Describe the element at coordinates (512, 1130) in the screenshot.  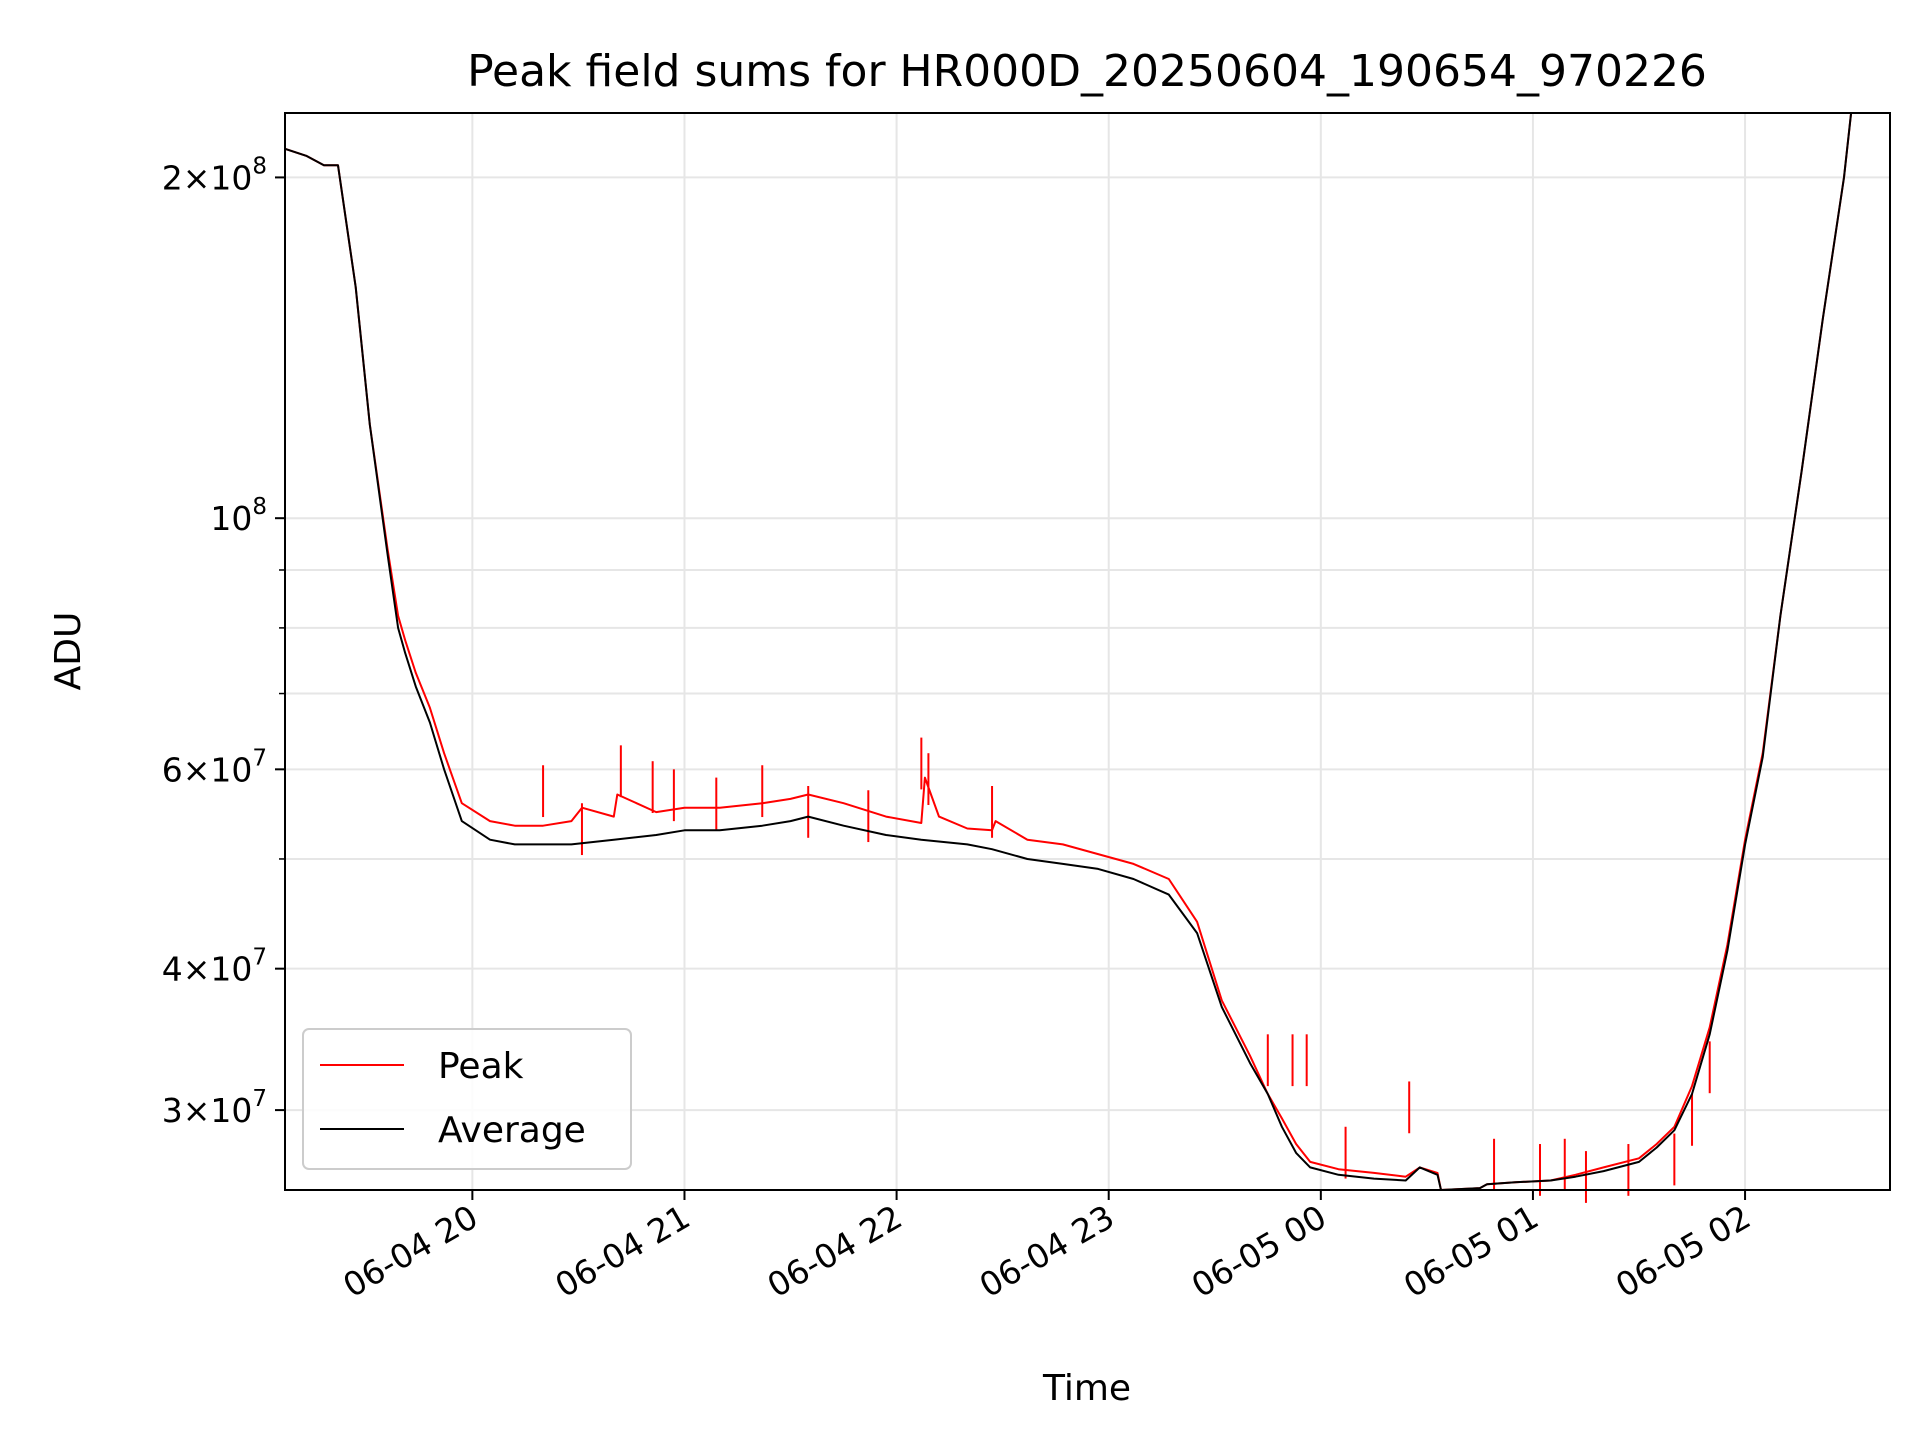
I see `legend-label-average: Average` at that location.